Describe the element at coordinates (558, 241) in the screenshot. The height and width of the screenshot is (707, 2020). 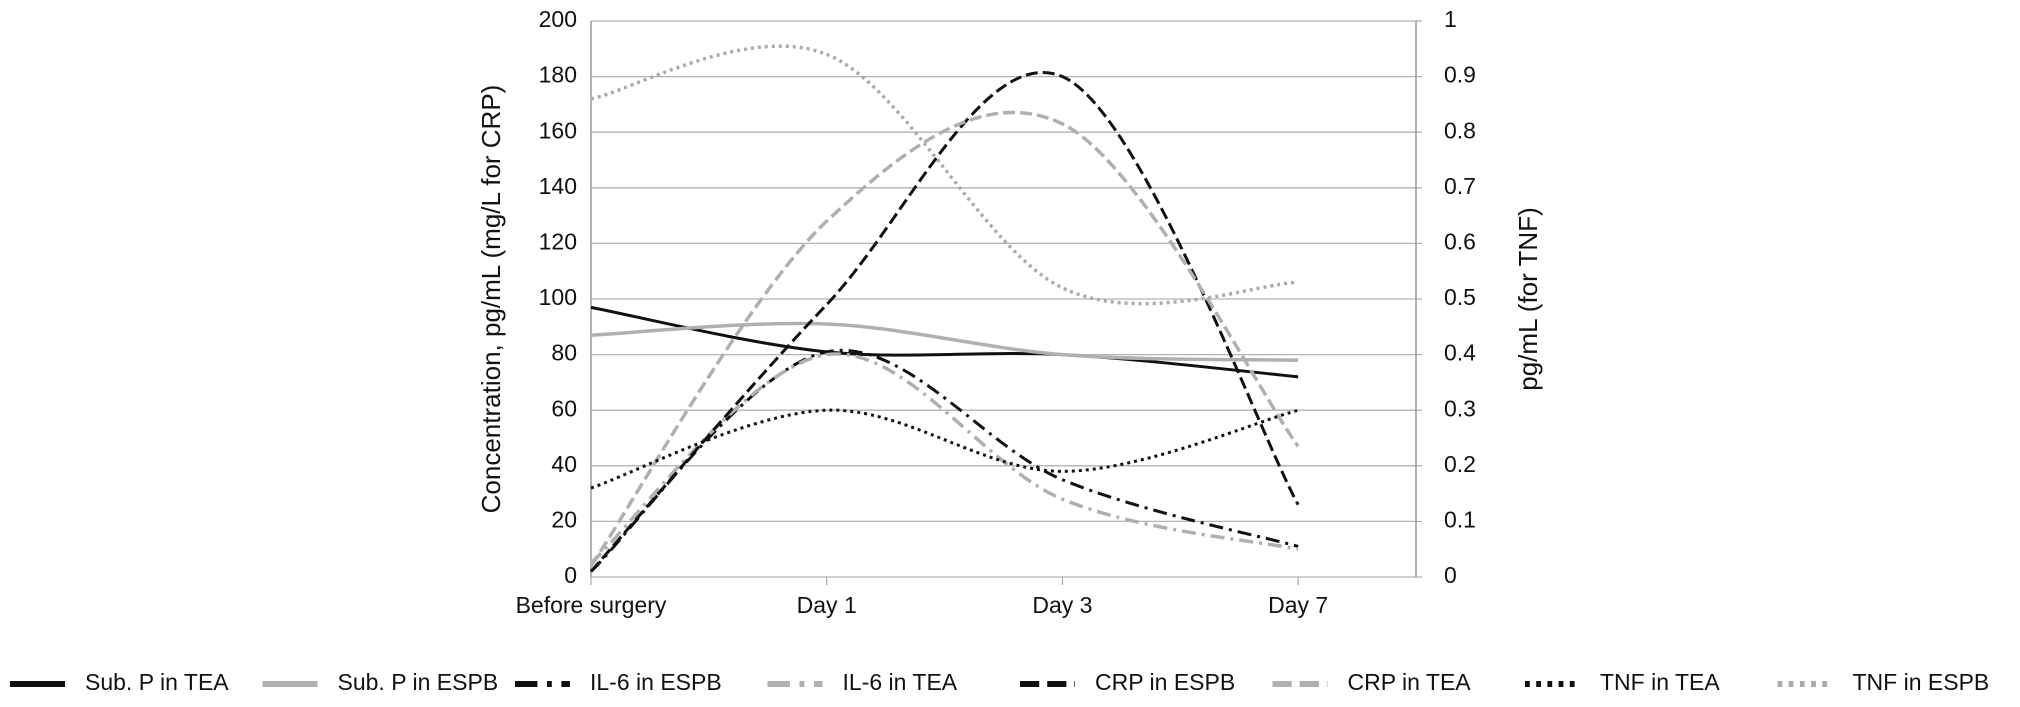
I see `y-tick-label: 120` at that location.